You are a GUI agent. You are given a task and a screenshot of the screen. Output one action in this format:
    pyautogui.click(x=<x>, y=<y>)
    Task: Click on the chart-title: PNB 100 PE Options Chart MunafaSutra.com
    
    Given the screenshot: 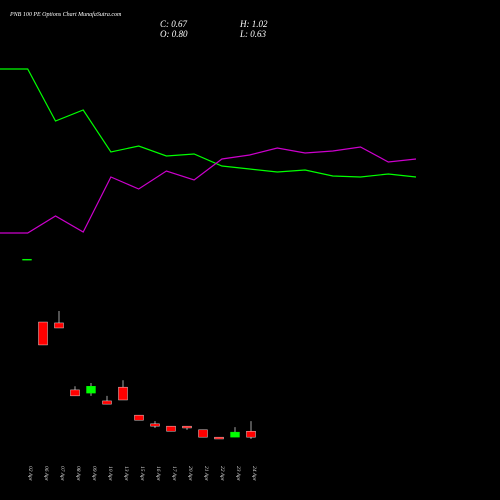 What is the action you would take?
    pyautogui.click(x=65, y=14)
    